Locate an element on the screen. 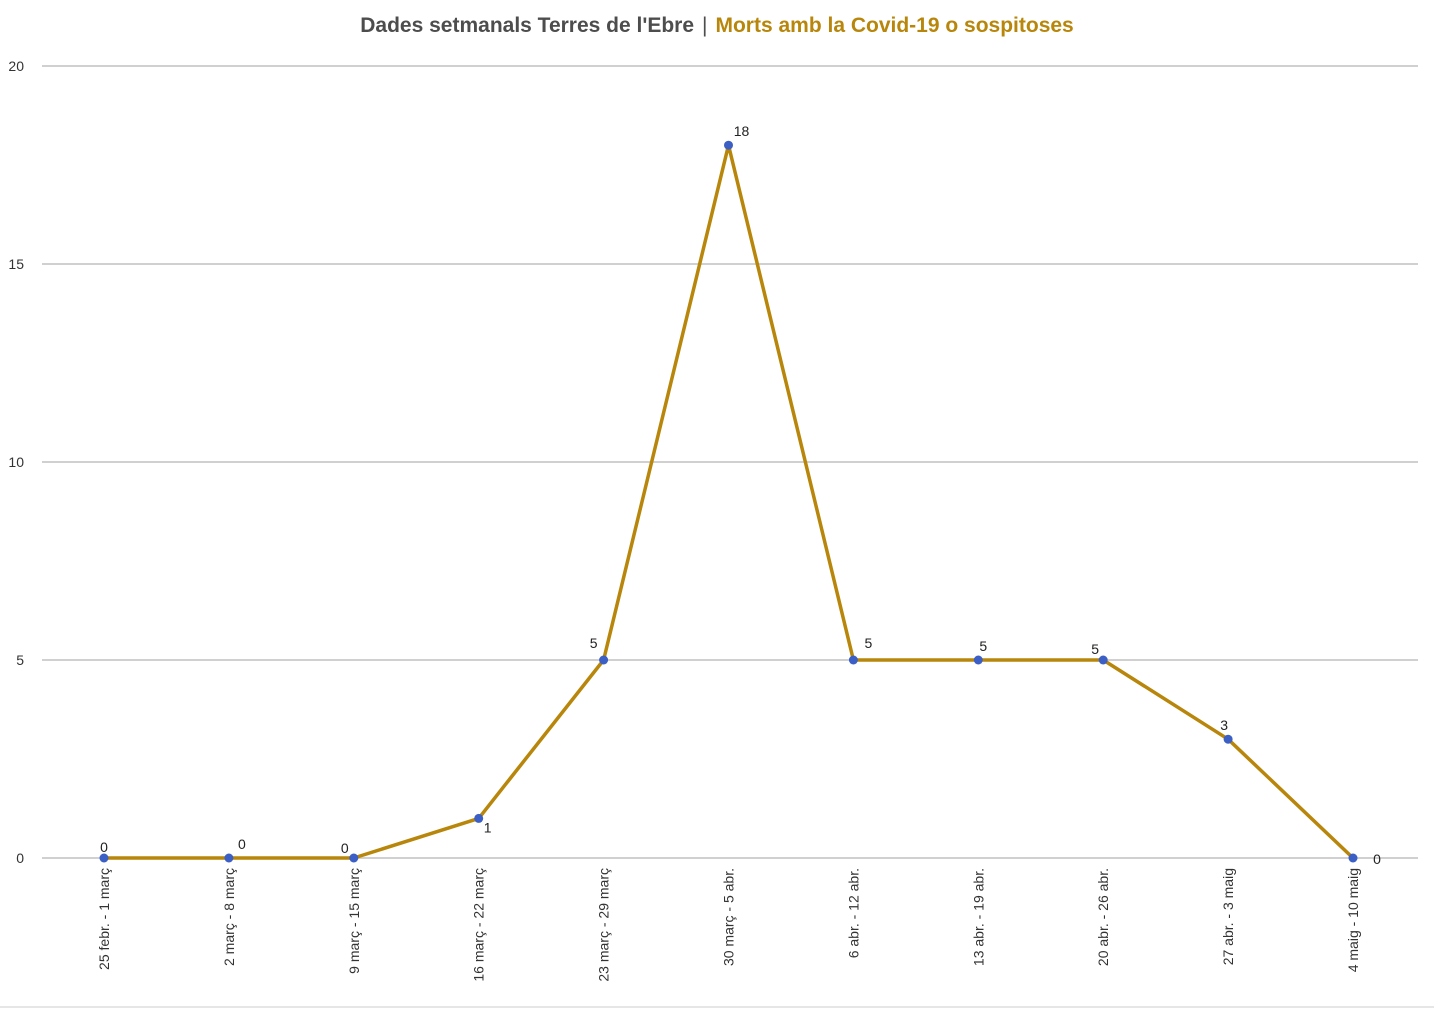 This screenshot has width=1434, height=1010. x-tick-label: 6 abr. - 12 abr. is located at coordinates (853, 913).